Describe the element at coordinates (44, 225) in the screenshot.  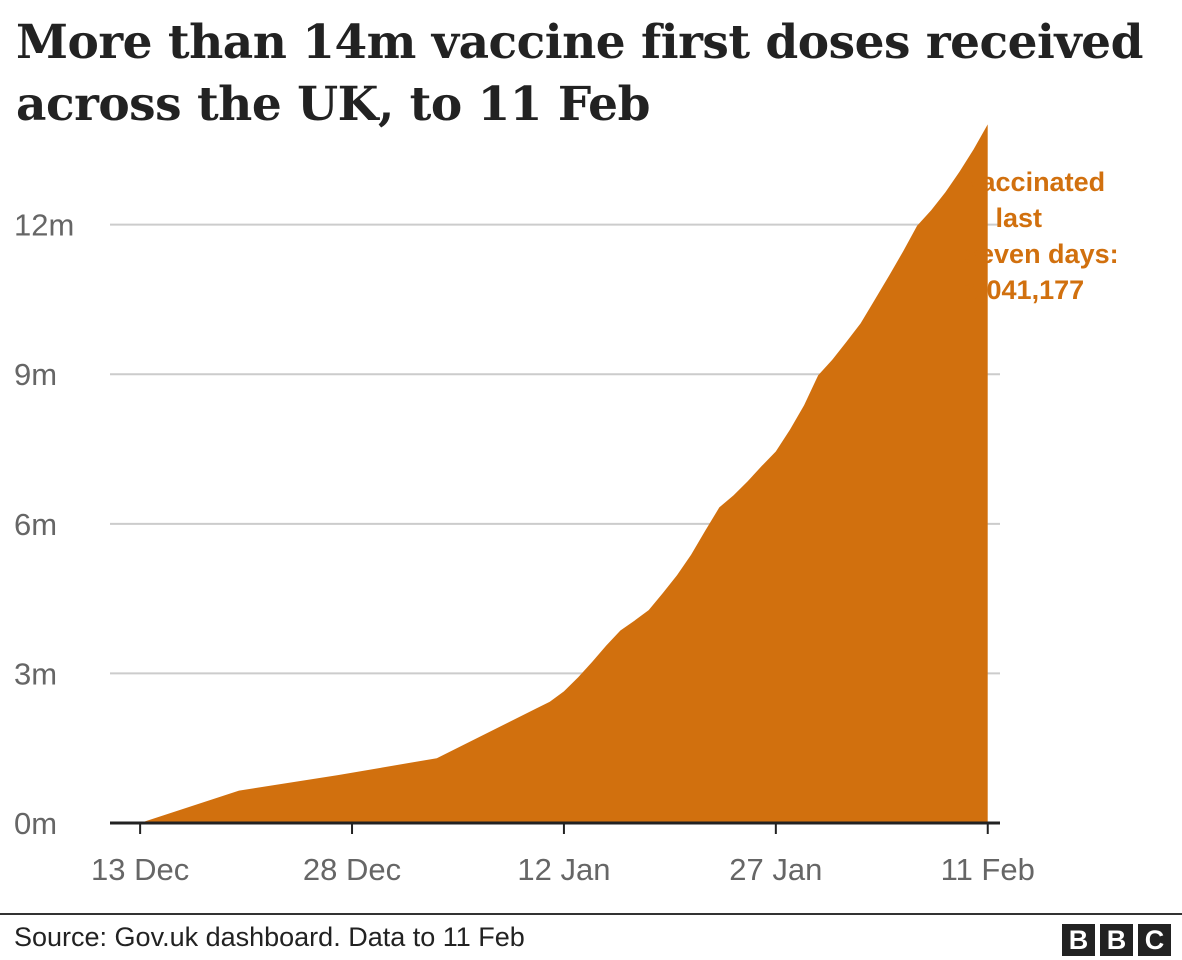
I see `y-tick-label: 12m` at that location.